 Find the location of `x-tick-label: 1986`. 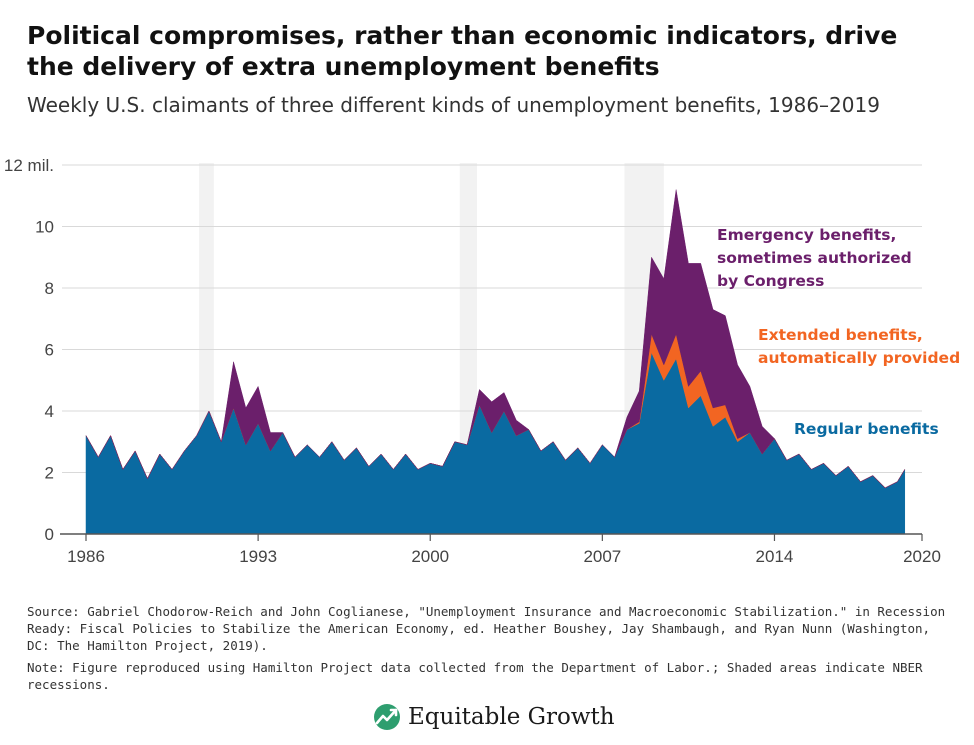

x-tick-label: 1986 is located at coordinates (86, 556).